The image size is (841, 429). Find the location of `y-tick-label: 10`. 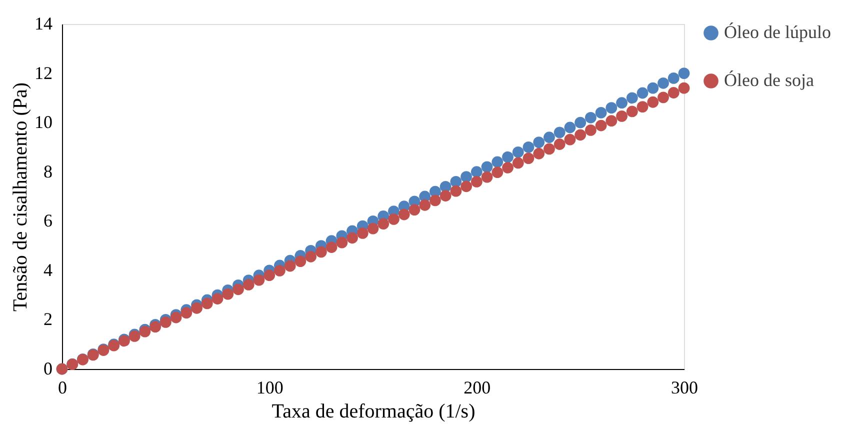

y-tick-label: 10 is located at coordinates (43, 122).